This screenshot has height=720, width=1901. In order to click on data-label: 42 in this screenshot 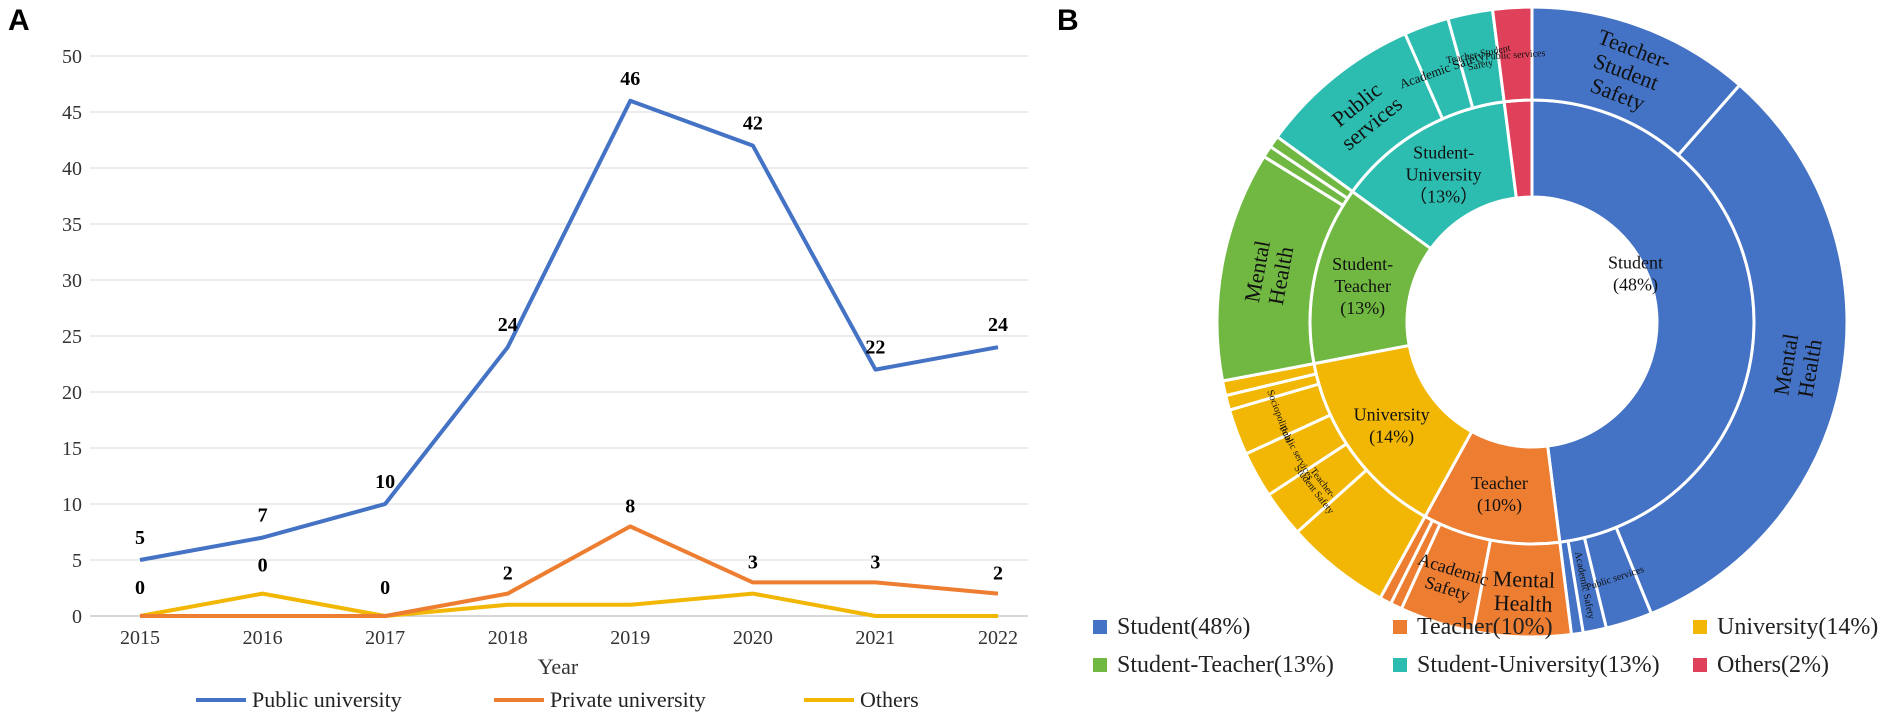, I will do `click(753, 124)`.